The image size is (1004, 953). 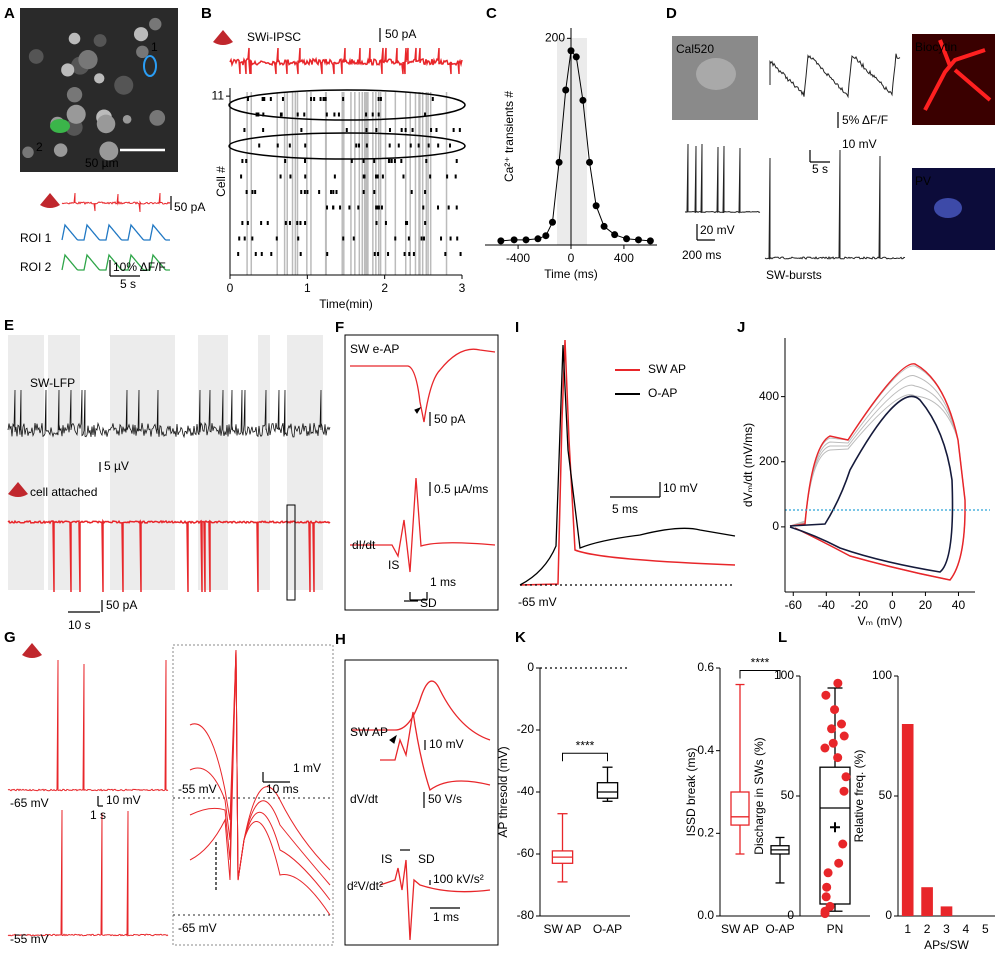 What do you see at coordinates (741, 327) in the screenshot?
I see `panel-label: J` at bounding box center [741, 327].